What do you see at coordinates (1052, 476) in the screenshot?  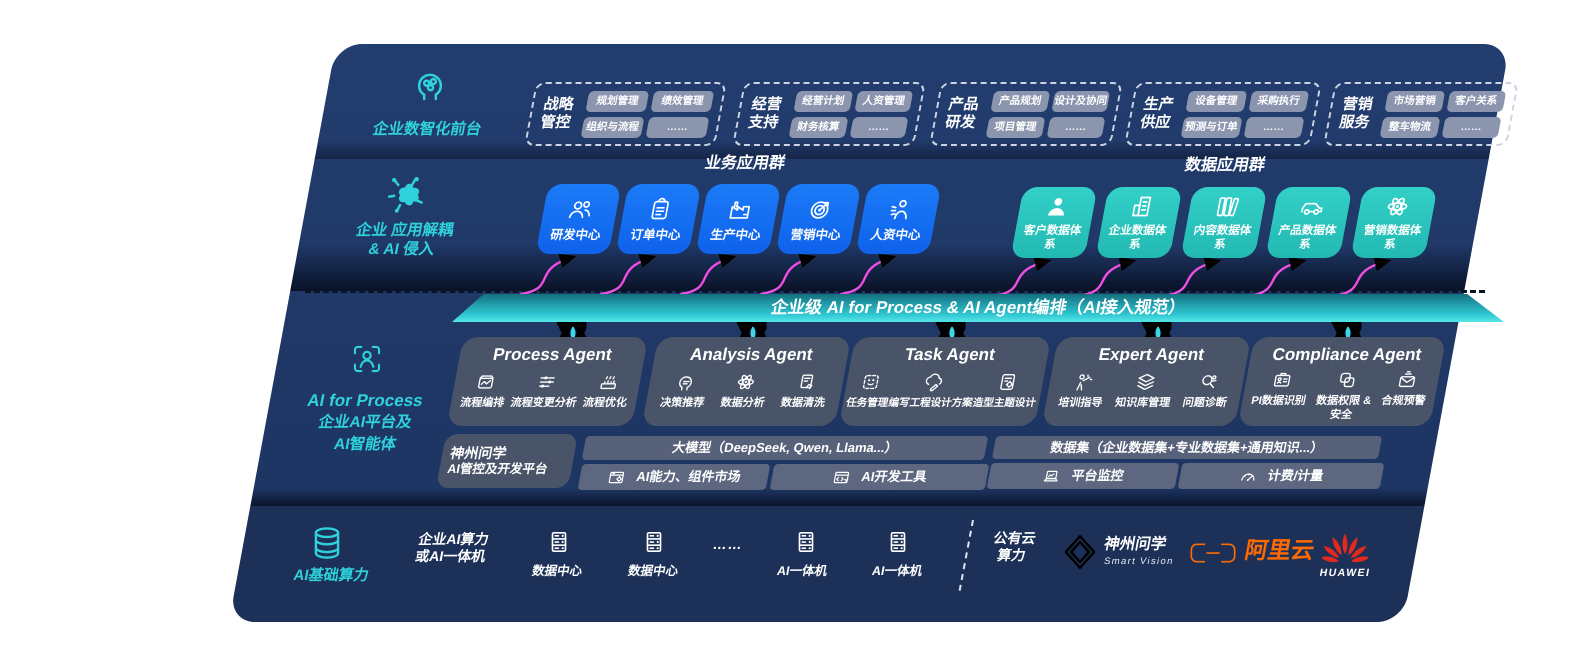 I see `monitor-icon` at bounding box center [1052, 476].